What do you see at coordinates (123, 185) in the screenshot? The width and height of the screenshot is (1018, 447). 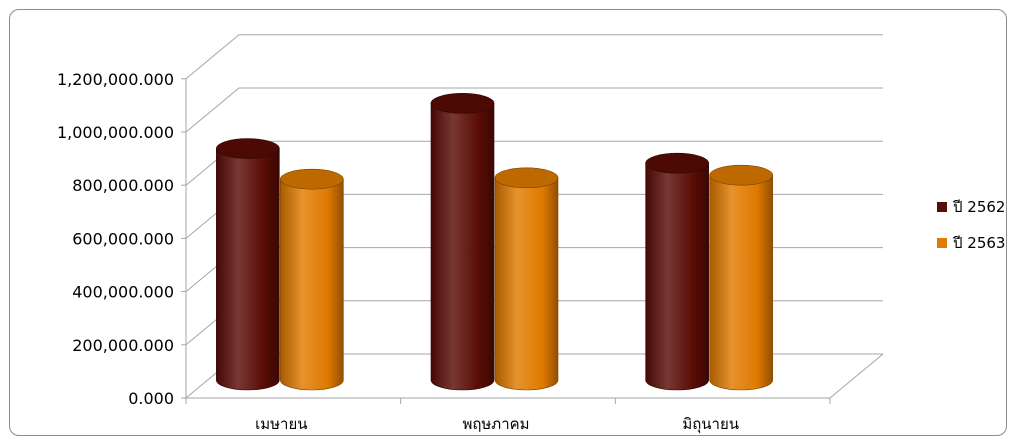 I see `y-tick-label: 800,000.000` at bounding box center [123, 185].